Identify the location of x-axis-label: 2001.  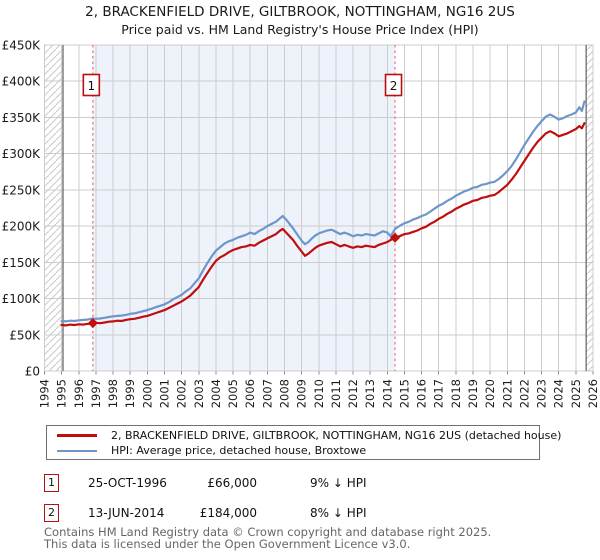
(164, 393).